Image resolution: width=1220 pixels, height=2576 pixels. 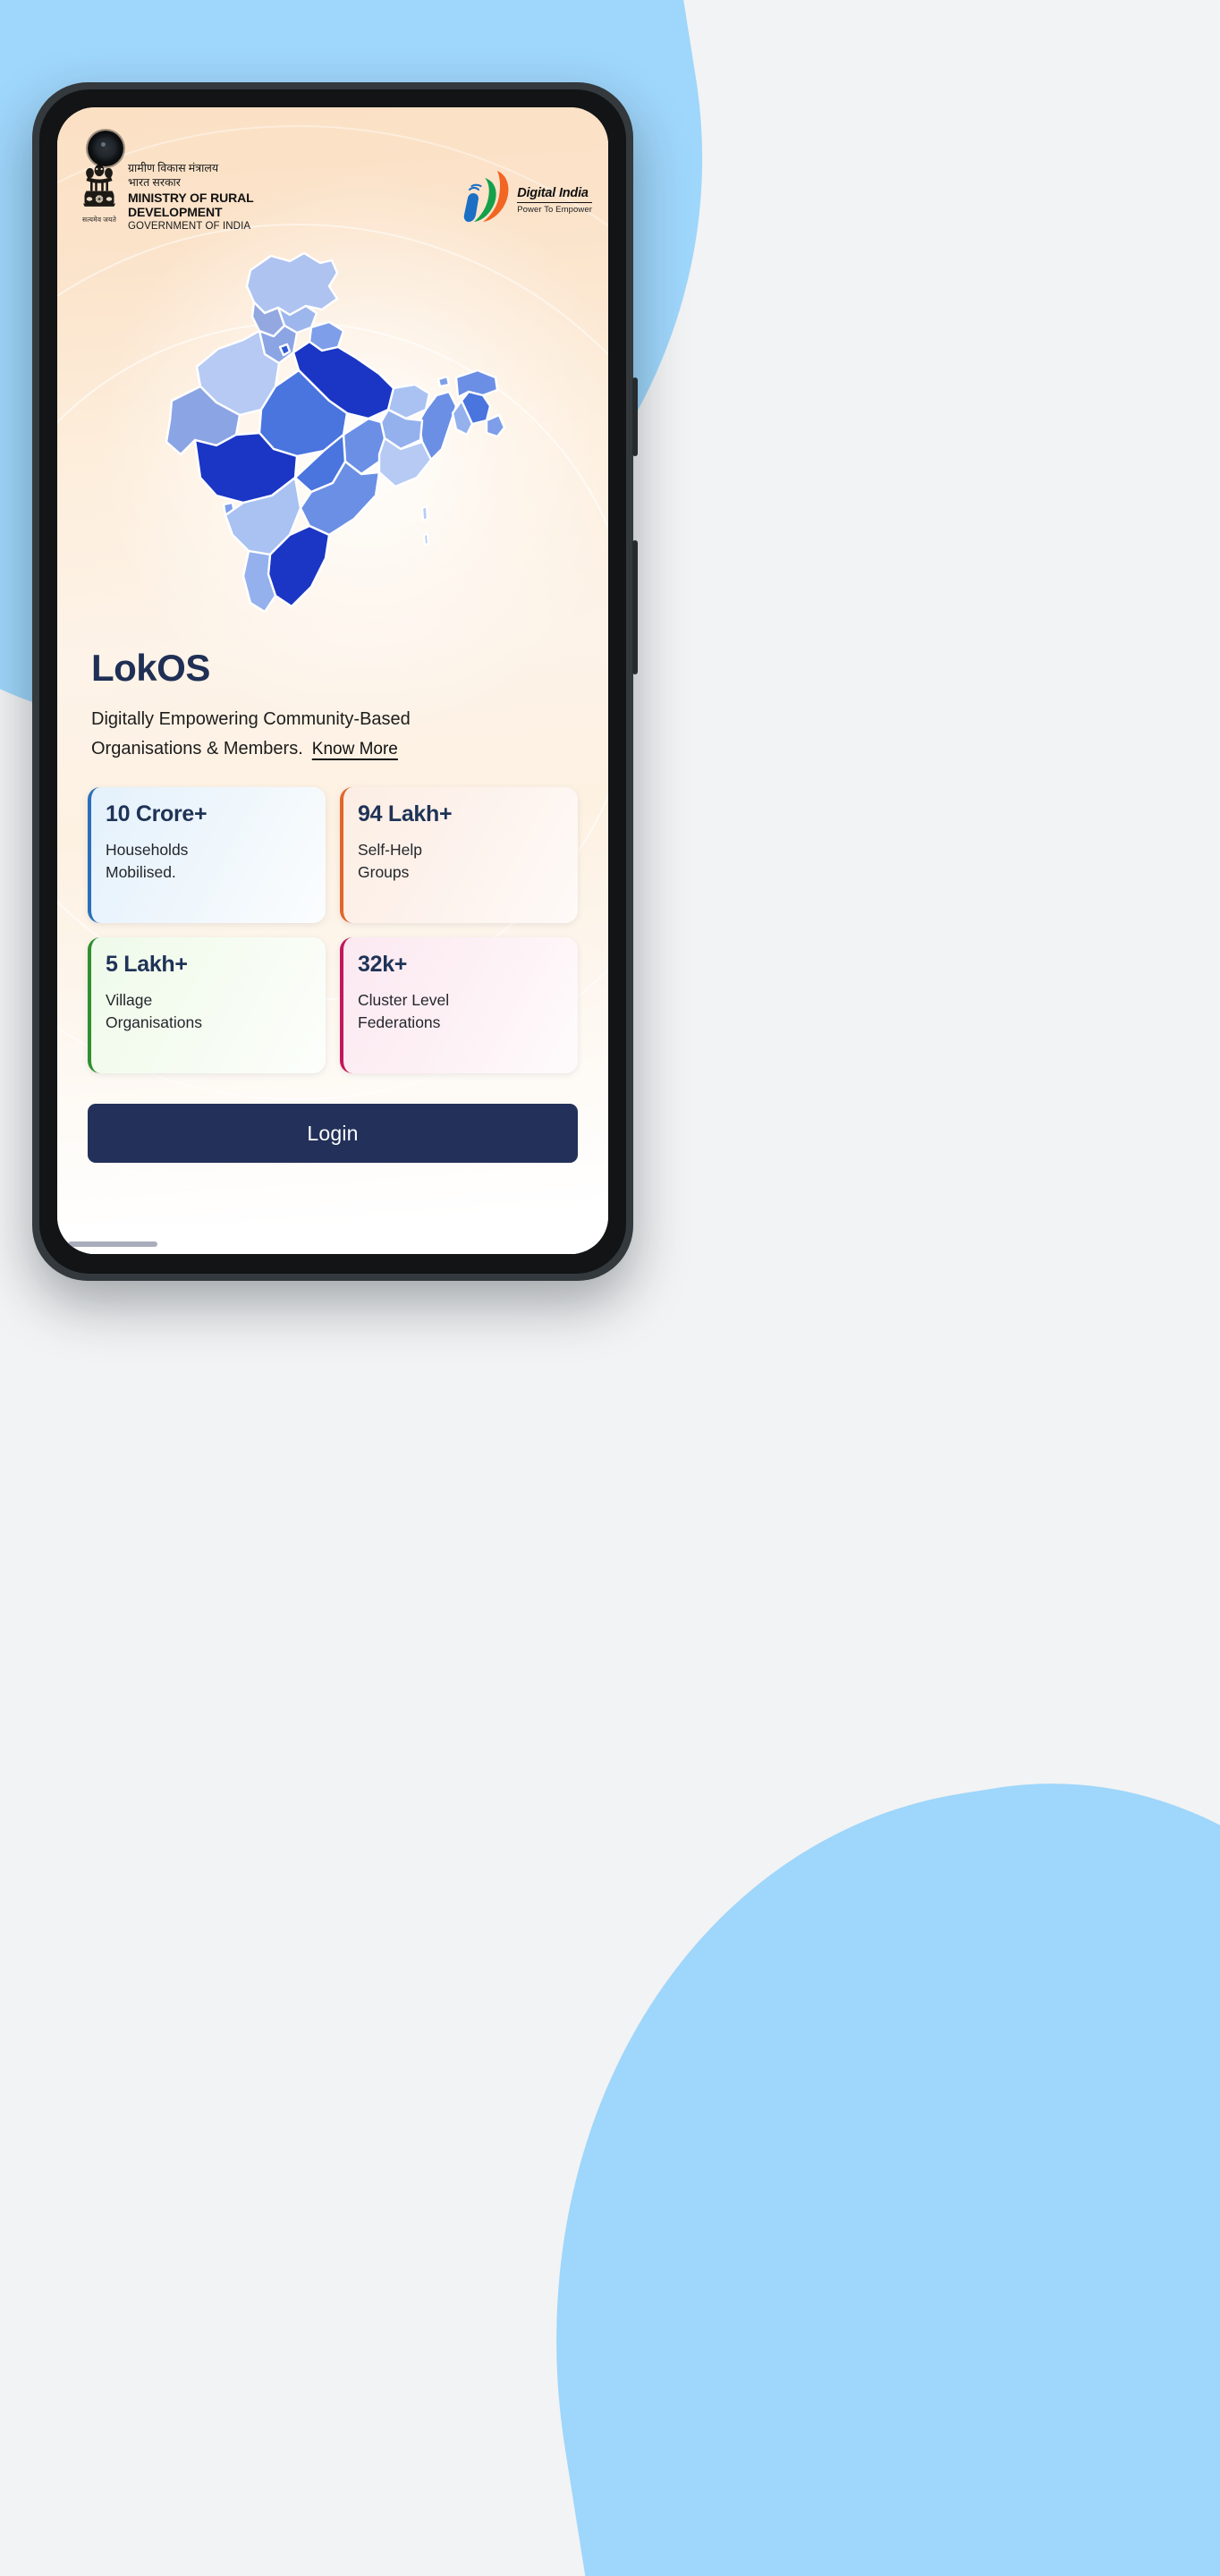 I want to click on stat-card-households: 10 Crore+ Households Mobilised., so click(x=207, y=855).